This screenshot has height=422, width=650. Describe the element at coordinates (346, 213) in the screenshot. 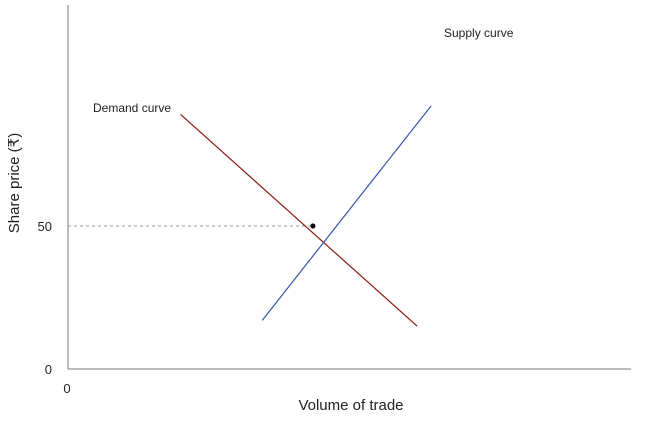

I see `supply-curve-line` at that location.